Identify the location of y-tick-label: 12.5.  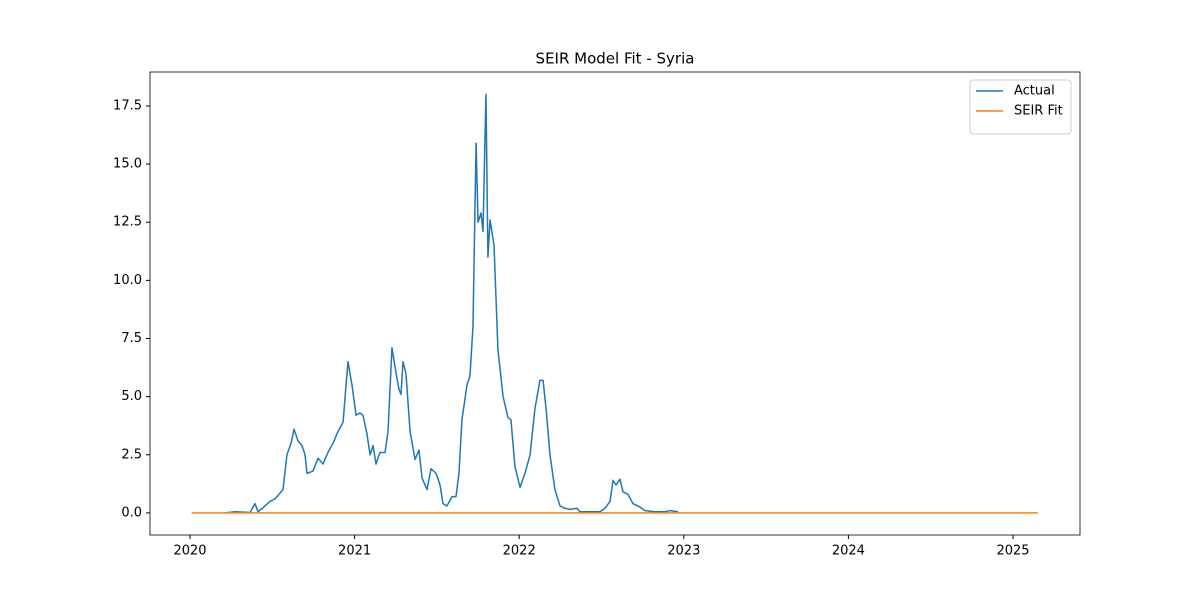
(127, 222).